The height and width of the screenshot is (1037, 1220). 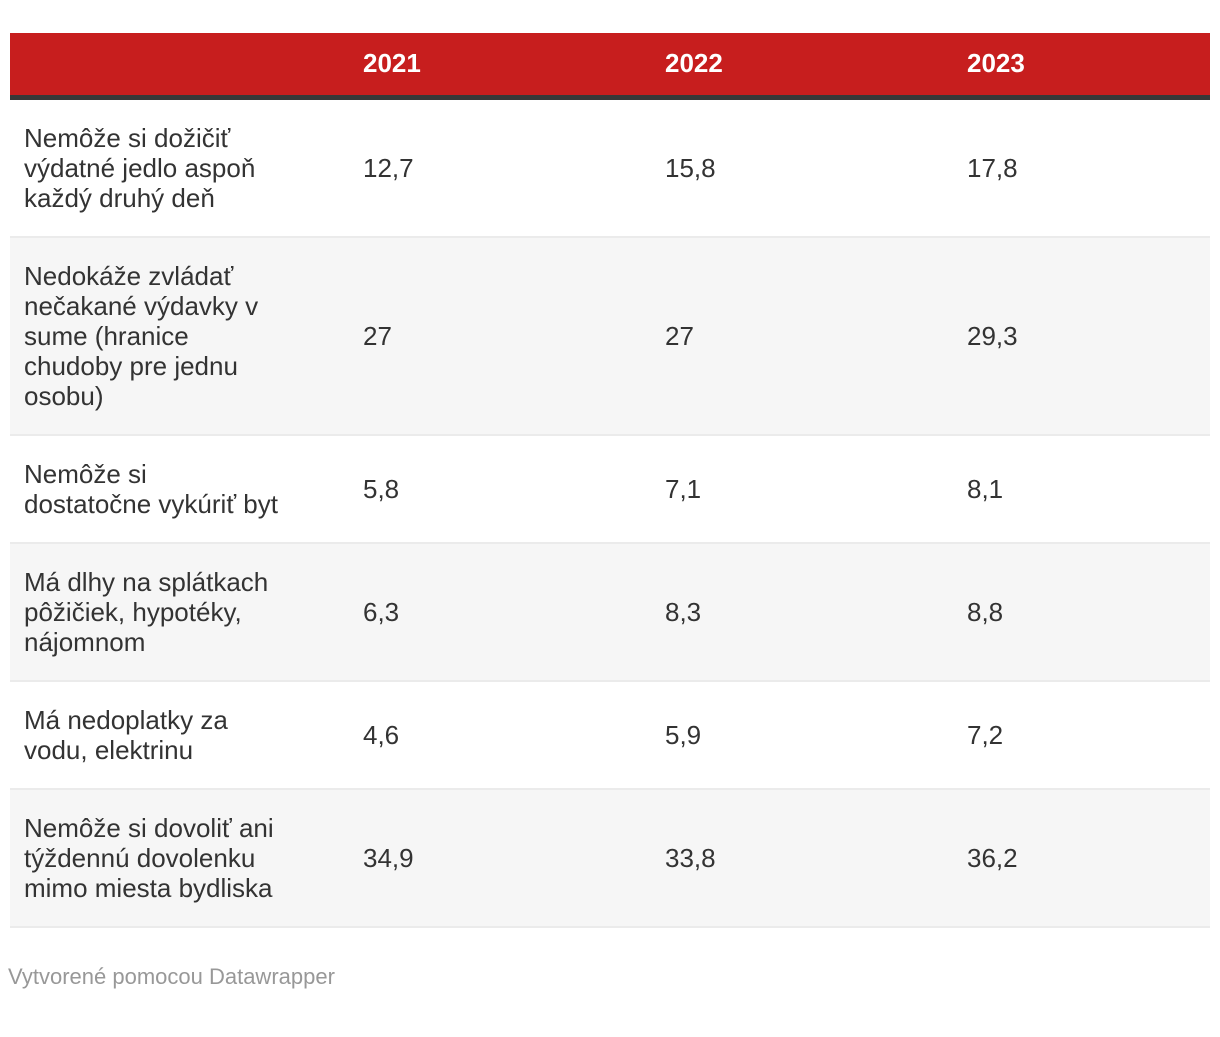 What do you see at coordinates (802, 612) in the screenshot?
I see `value-cell-2022: 8,3` at bounding box center [802, 612].